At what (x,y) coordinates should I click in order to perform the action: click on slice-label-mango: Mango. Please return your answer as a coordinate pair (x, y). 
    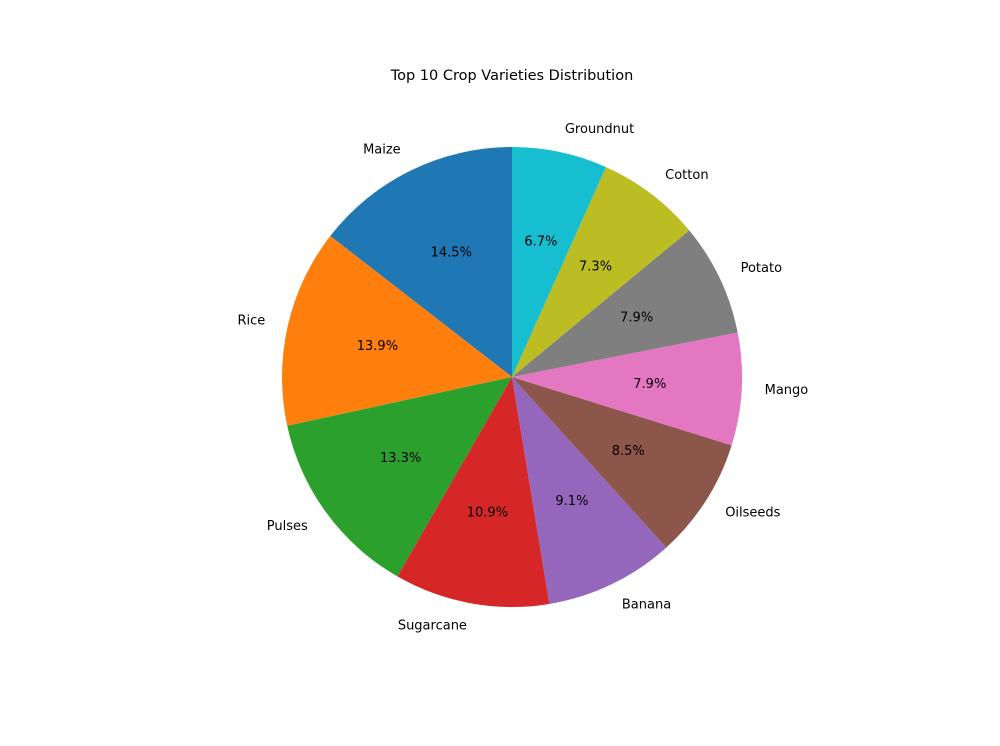
    Looking at the image, I should click on (787, 390).